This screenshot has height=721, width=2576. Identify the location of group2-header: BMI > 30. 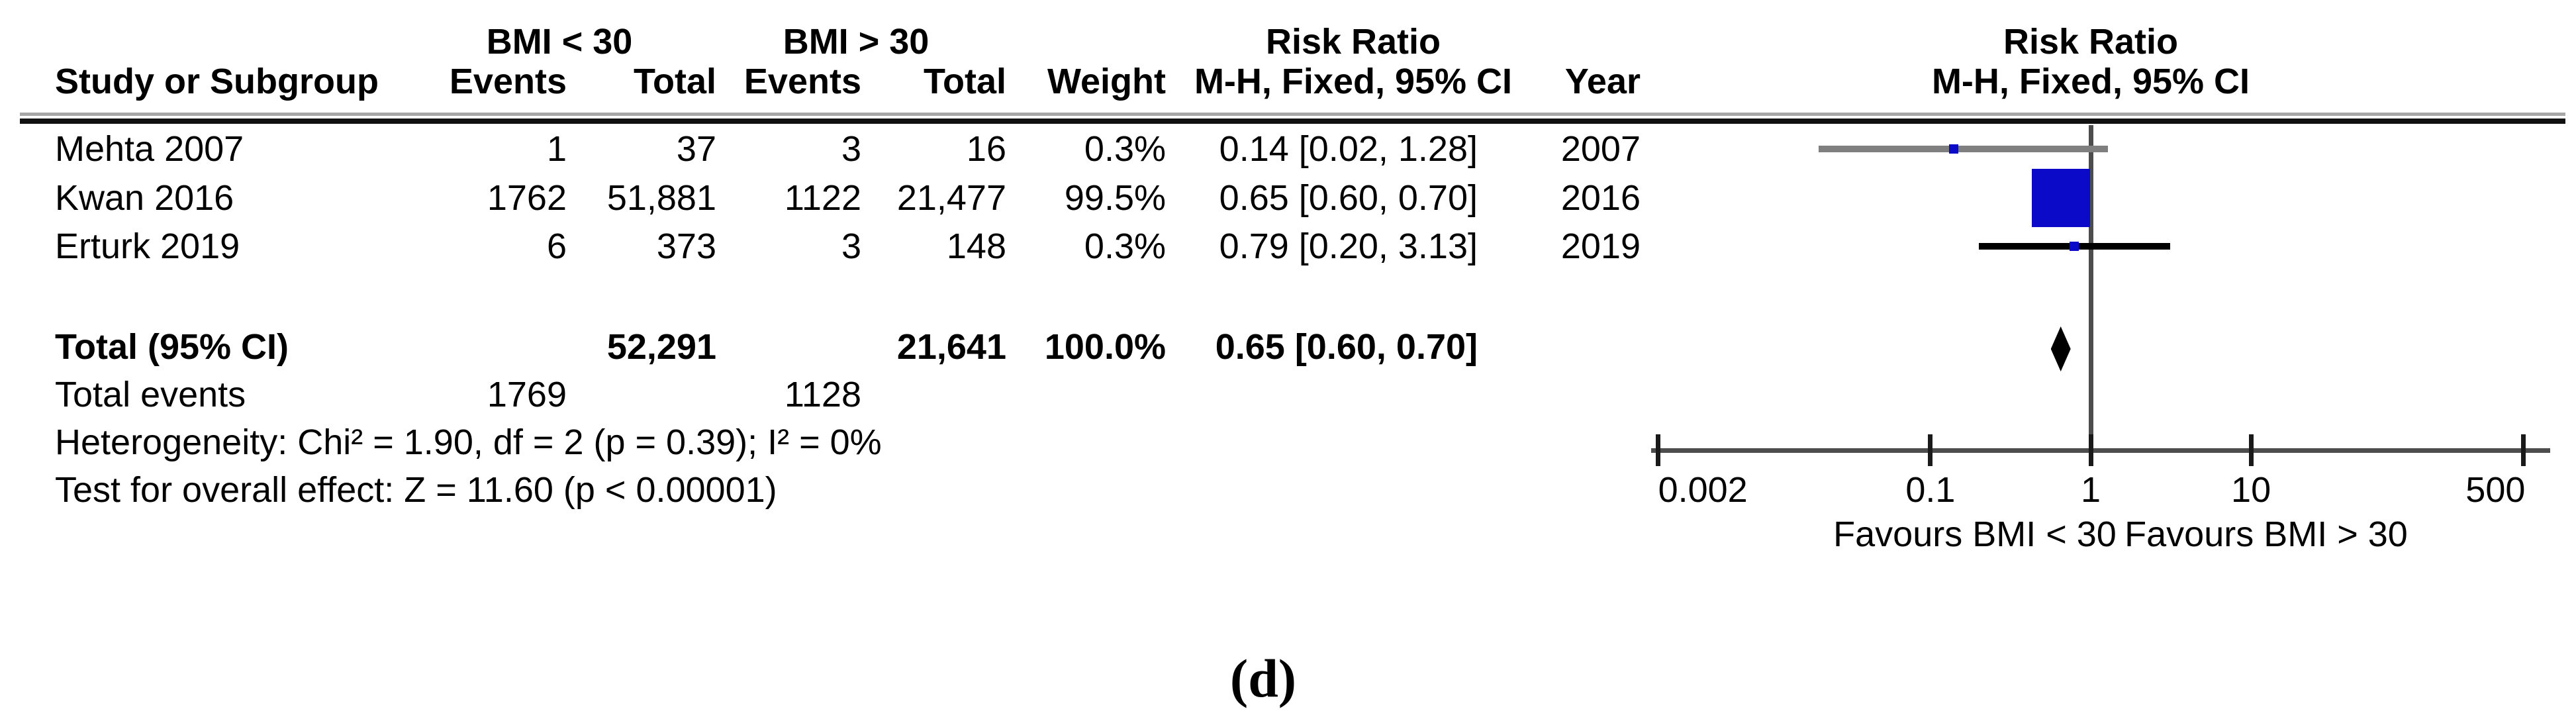
(856, 42).